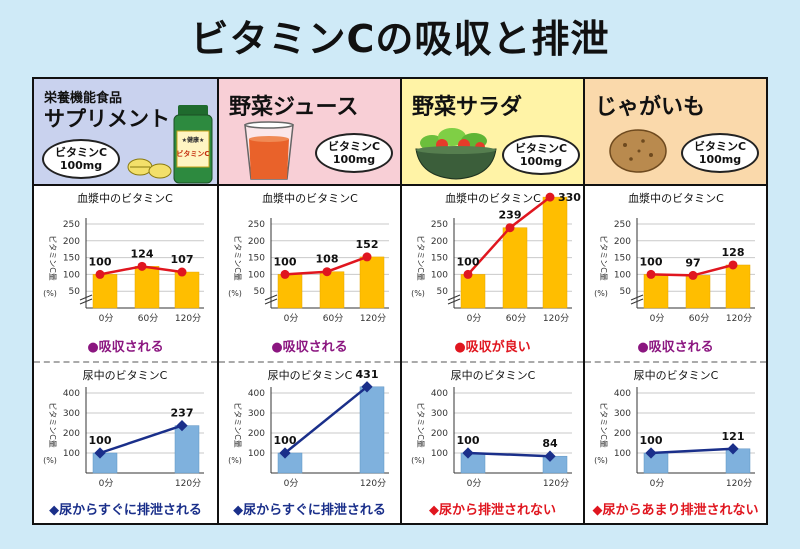 Image resolution: width=800 pixels, height=549 pixels. I want to click on column-header: じゃがいも ビタミンC 100mg, so click(675, 132).